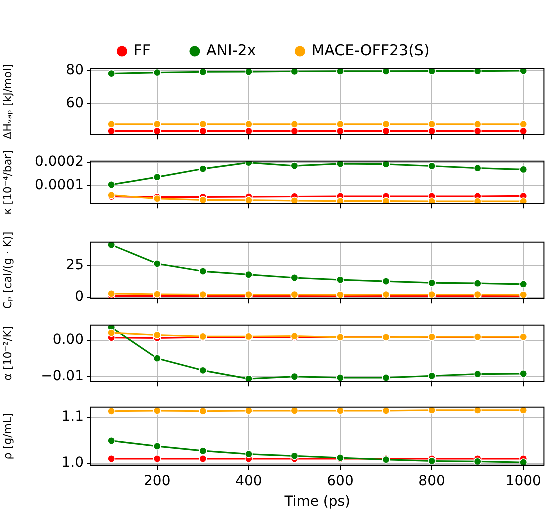 Image resolution: width=549 pixels, height=514 pixels. Describe the element at coordinates (524, 481) in the screenshot. I see `x-tick-label: 1000` at that location.